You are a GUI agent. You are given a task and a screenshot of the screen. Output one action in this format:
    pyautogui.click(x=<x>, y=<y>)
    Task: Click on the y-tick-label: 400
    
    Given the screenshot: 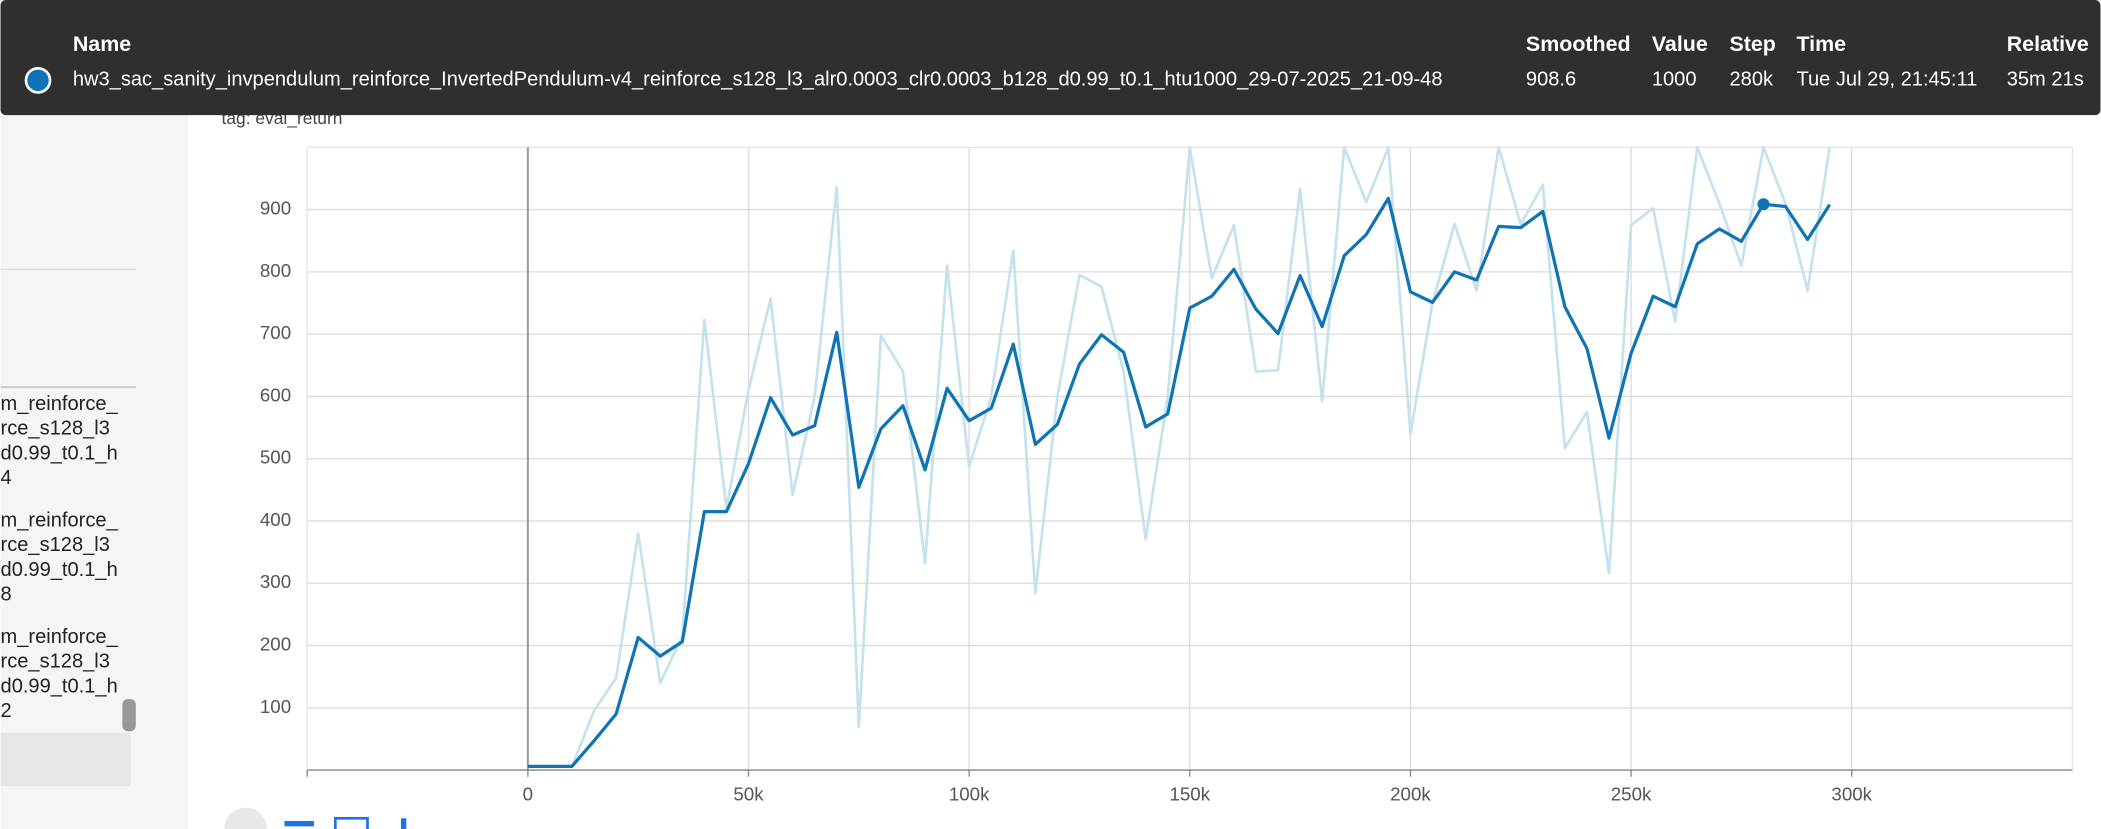 What is the action you would take?
    pyautogui.click(x=275, y=519)
    